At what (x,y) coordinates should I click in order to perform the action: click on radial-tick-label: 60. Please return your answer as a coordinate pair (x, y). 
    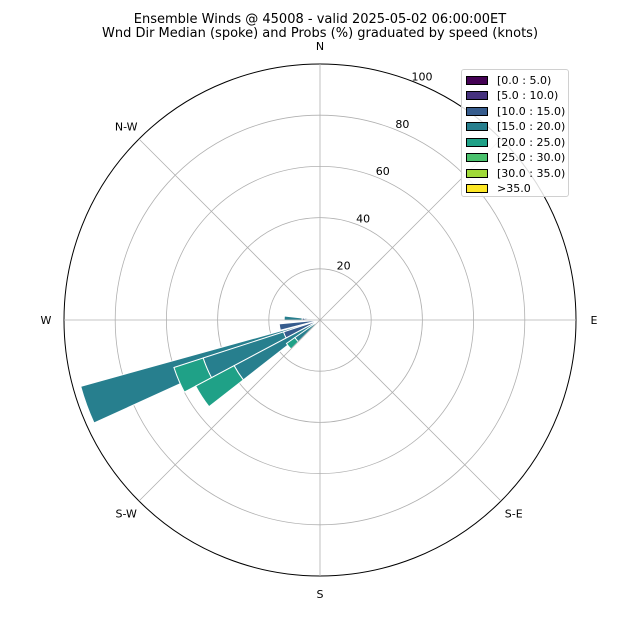
    Looking at the image, I should click on (383, 171).